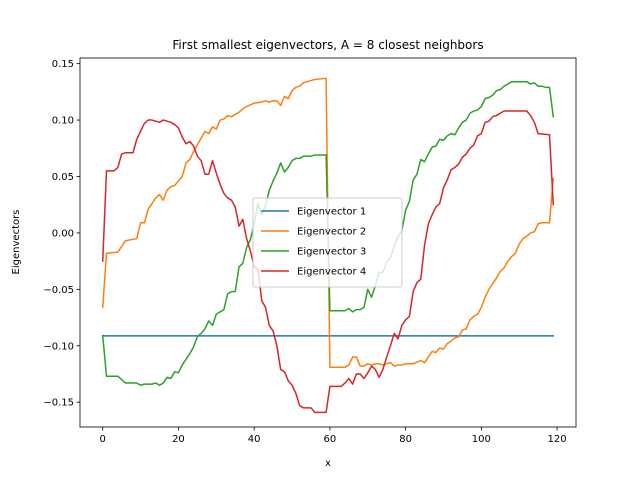 Image resolution: width=640 pixels, height=480 pixels. Describe the element at coordinates (331, 252) in the screenshot. I see `legend-label-3: Eigenvector 3` at that location.